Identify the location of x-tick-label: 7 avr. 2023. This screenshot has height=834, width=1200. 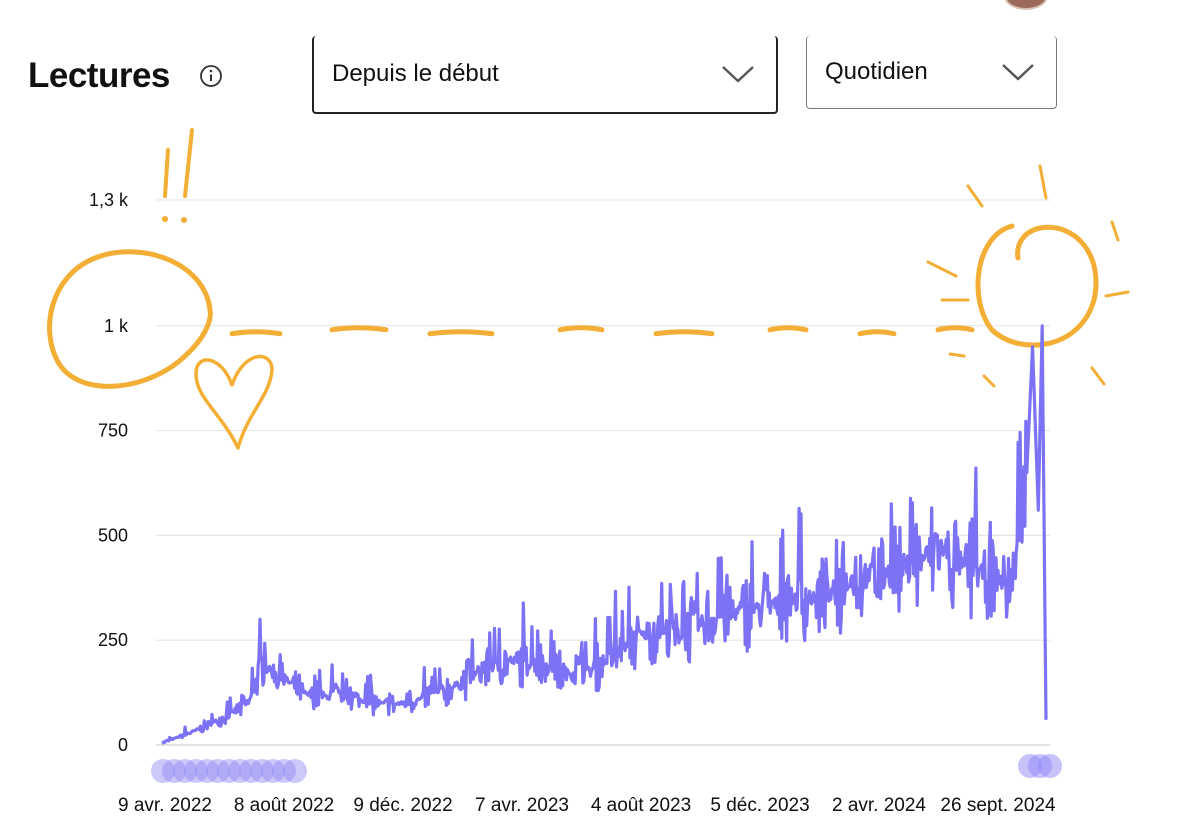
(522, 805).